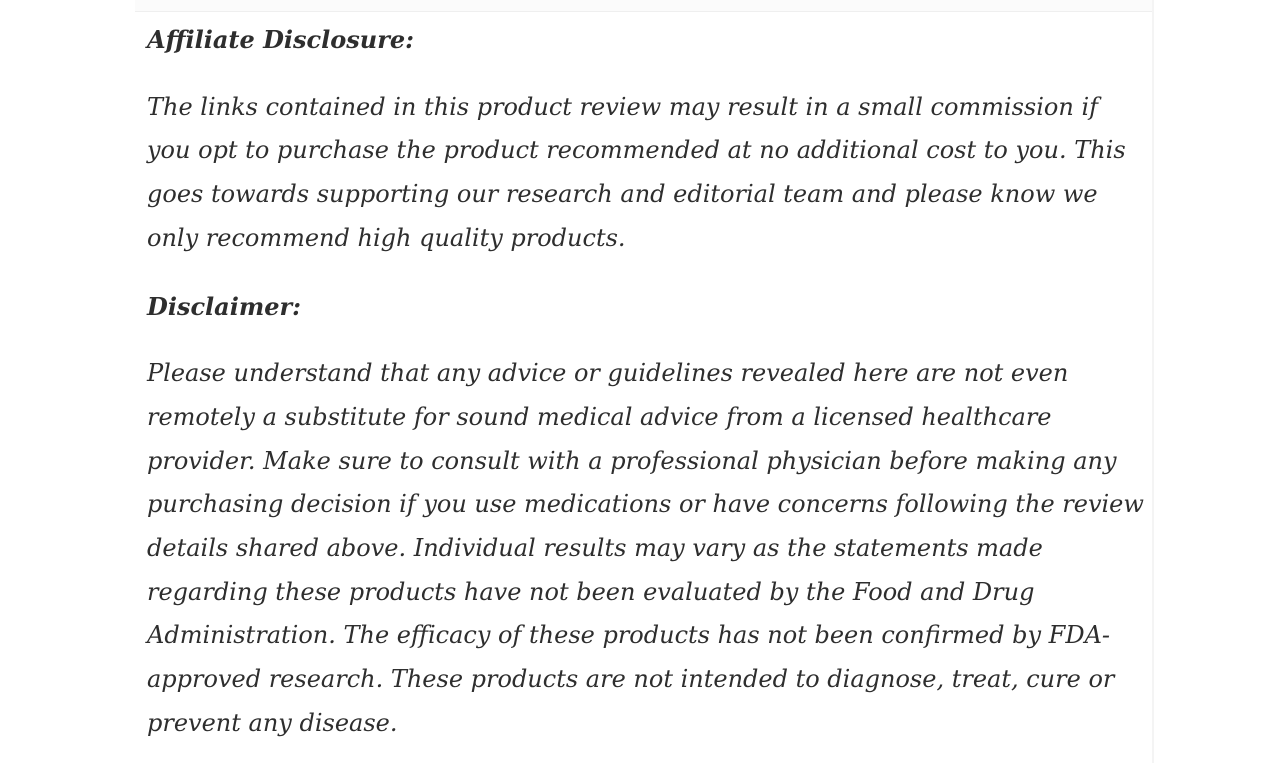  I want to click on affiliate-disclosure-heading: Affiliate Disclosure:, so click(280, 39).